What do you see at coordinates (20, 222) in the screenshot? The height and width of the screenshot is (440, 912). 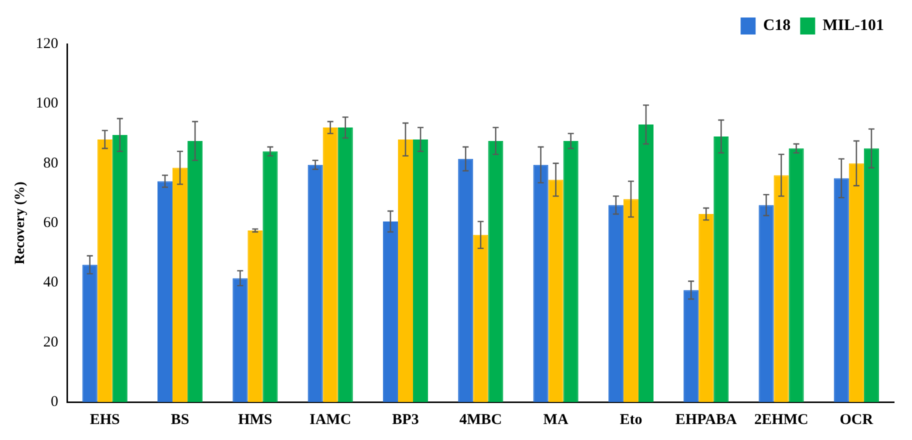 I see `y-axis-title: Recovery (%)` at bounding box center [20, 222].